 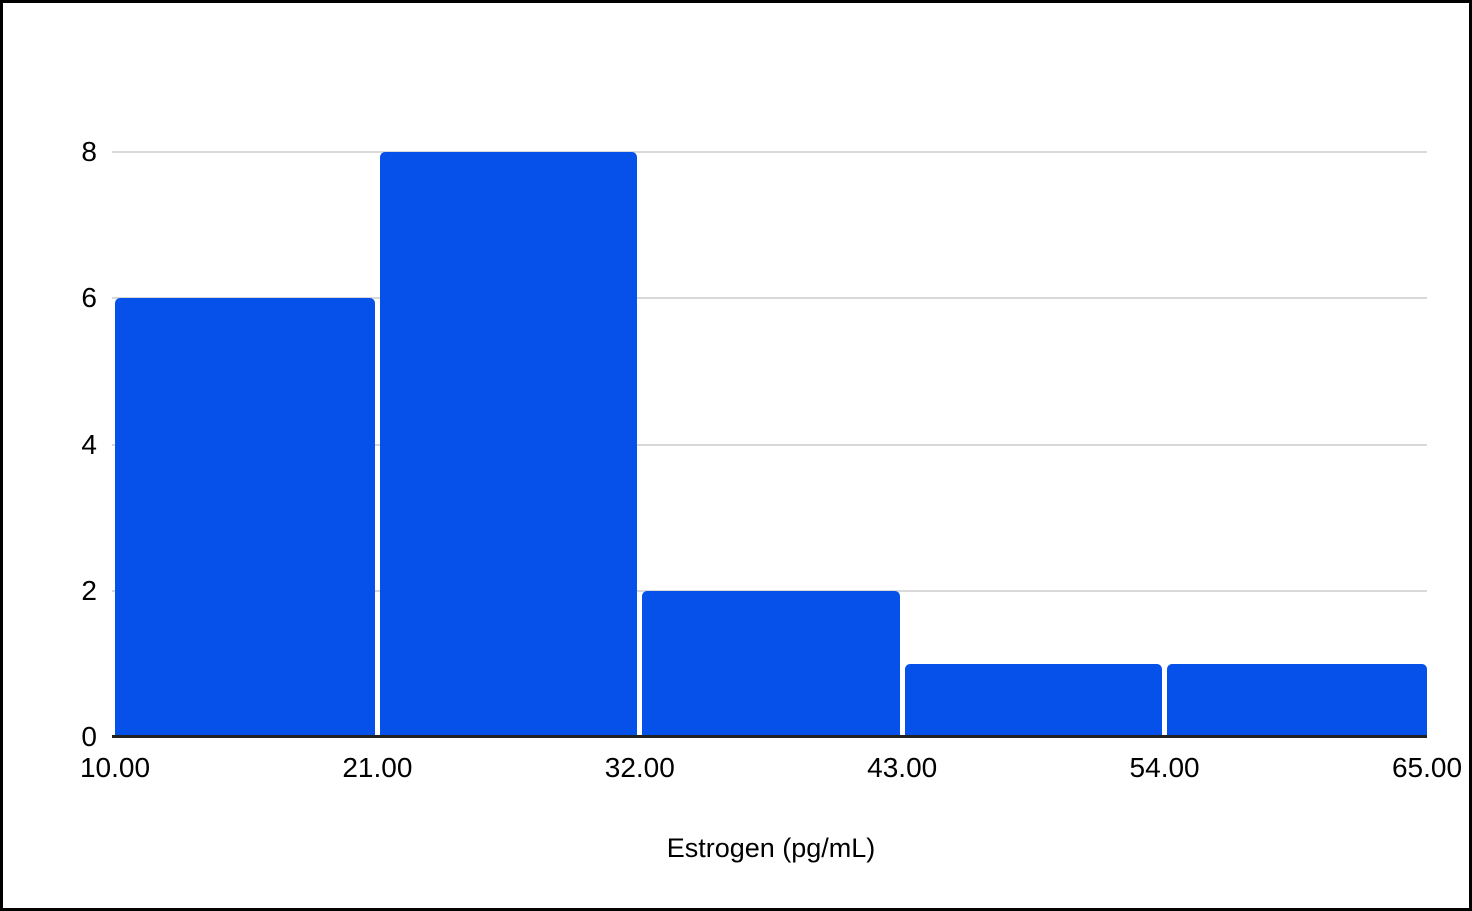 What do you see at coordinates (89, 590) in the screenshot?
I see `y-axis-tick-label: 2` at bounding box center [89, 590].